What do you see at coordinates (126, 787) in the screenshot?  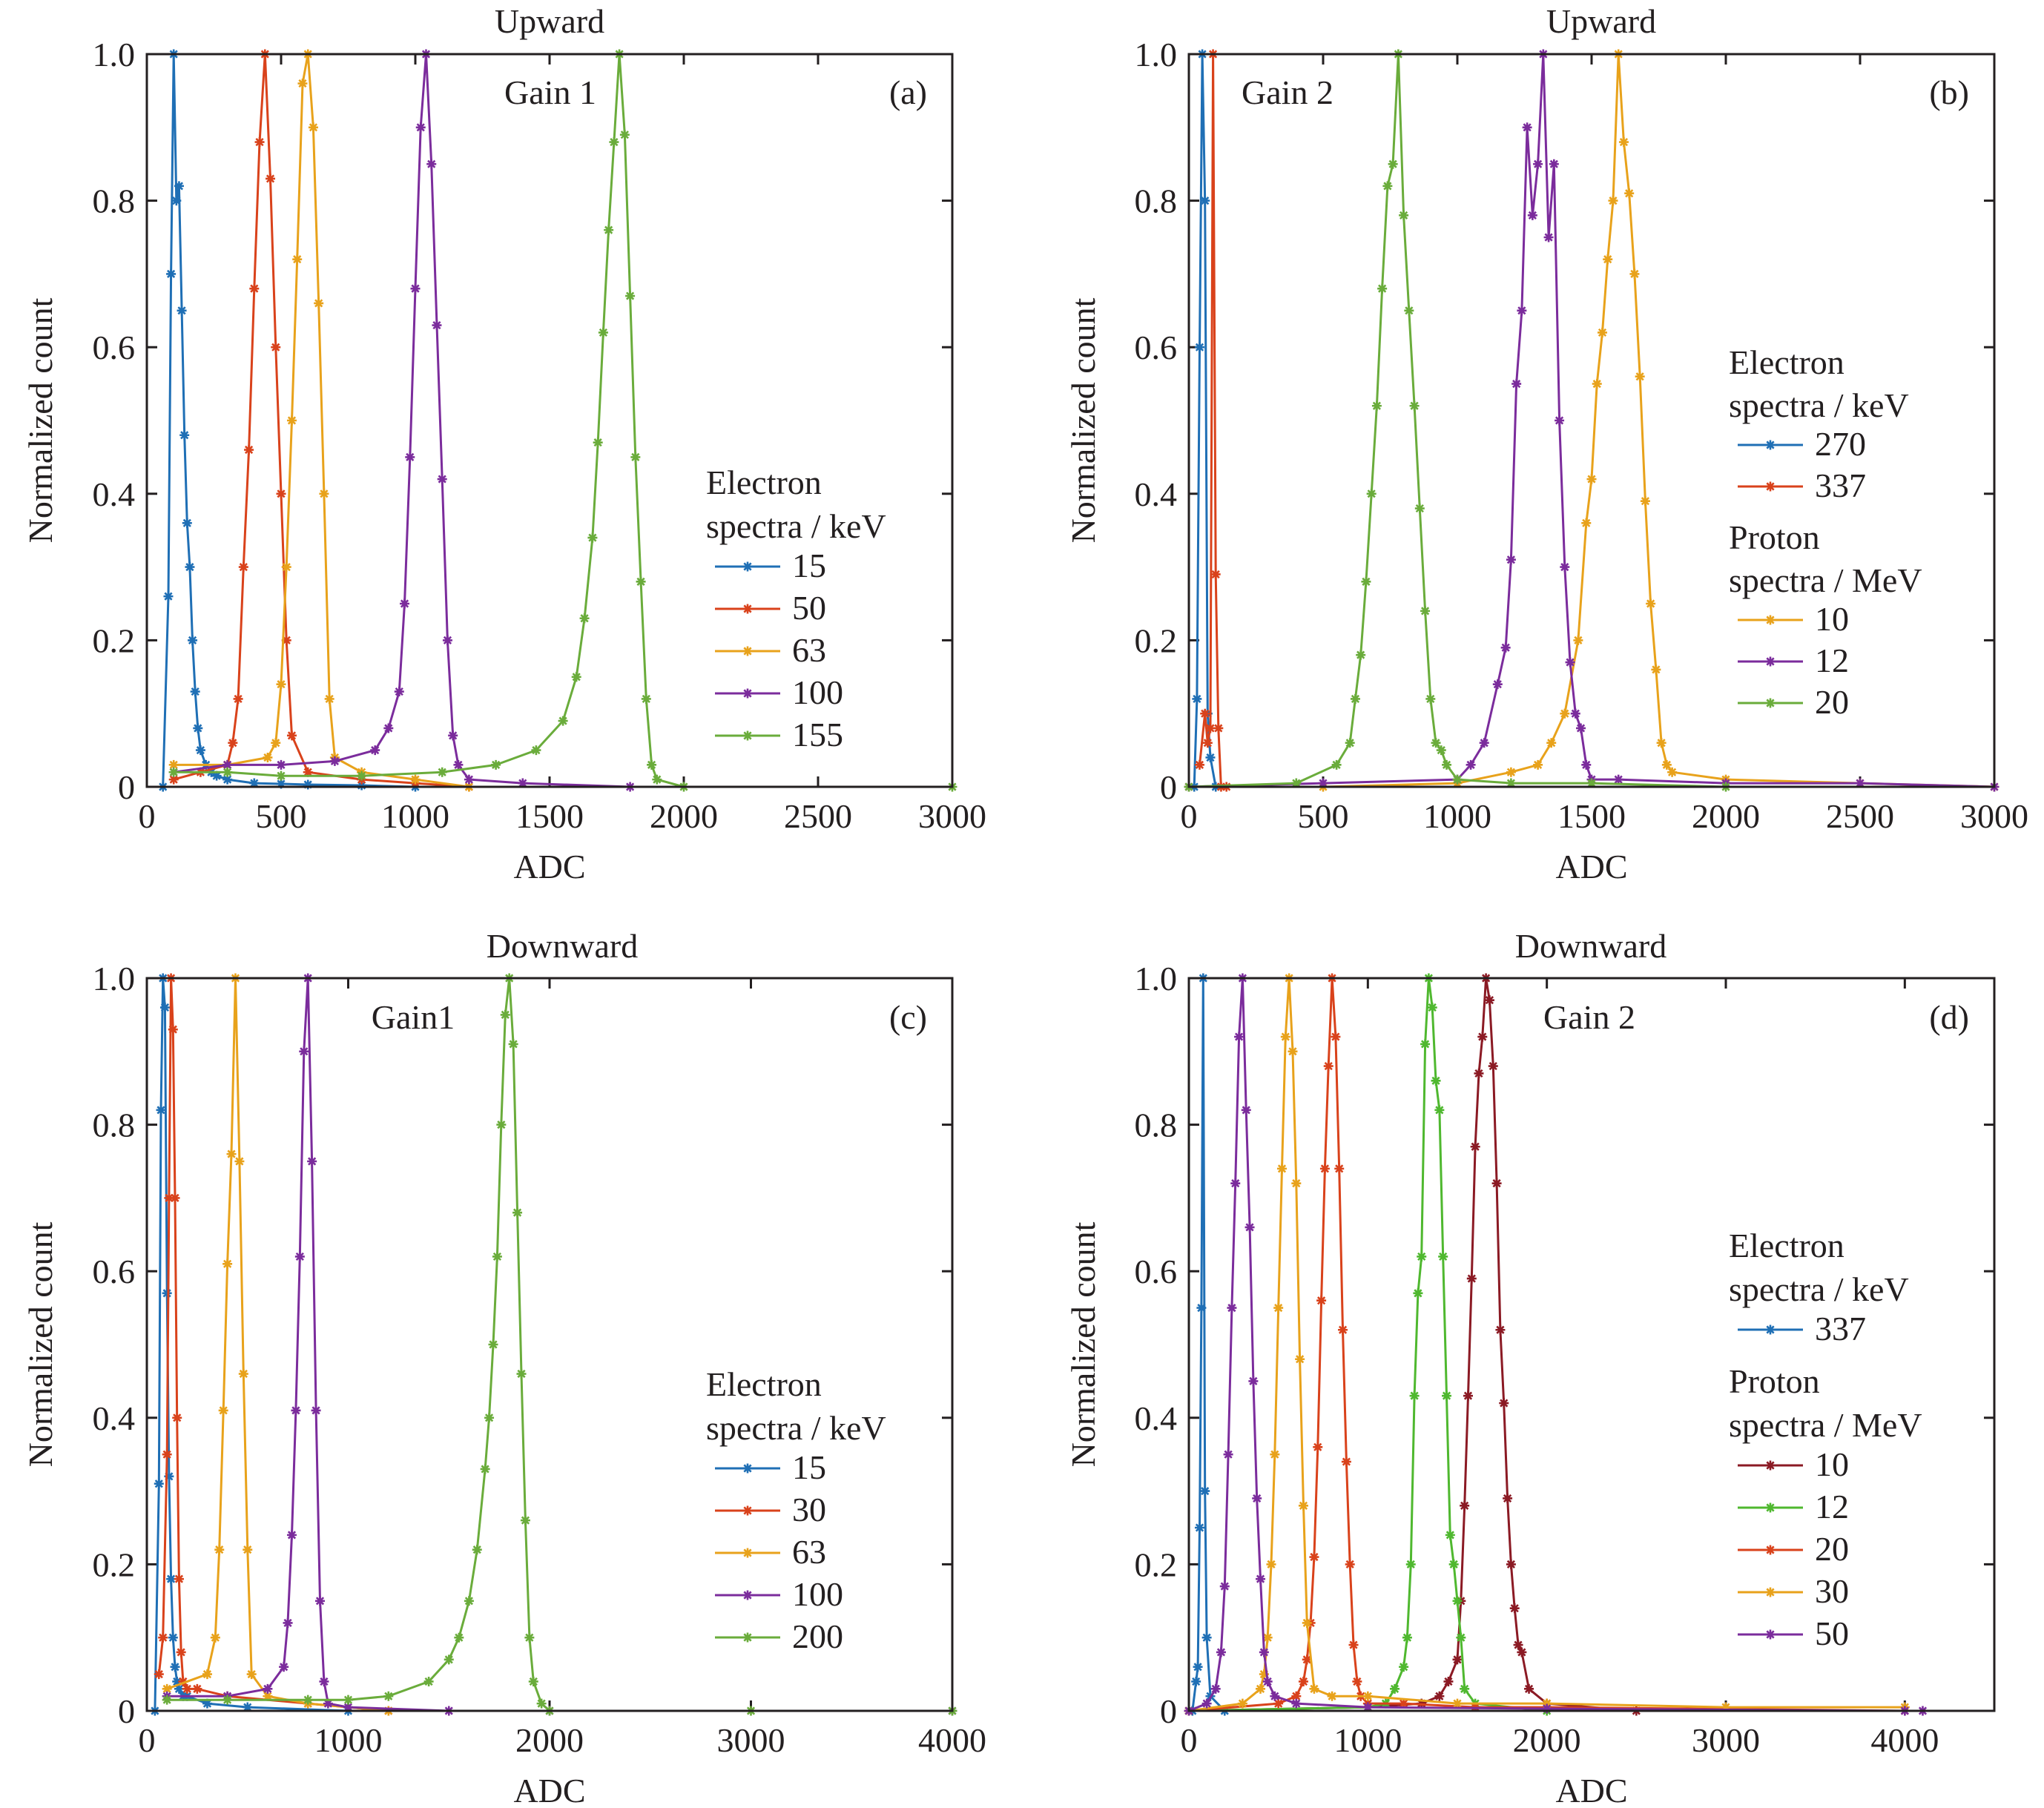 I see `y-tick-label: 0` at bounding box center [126, 787].